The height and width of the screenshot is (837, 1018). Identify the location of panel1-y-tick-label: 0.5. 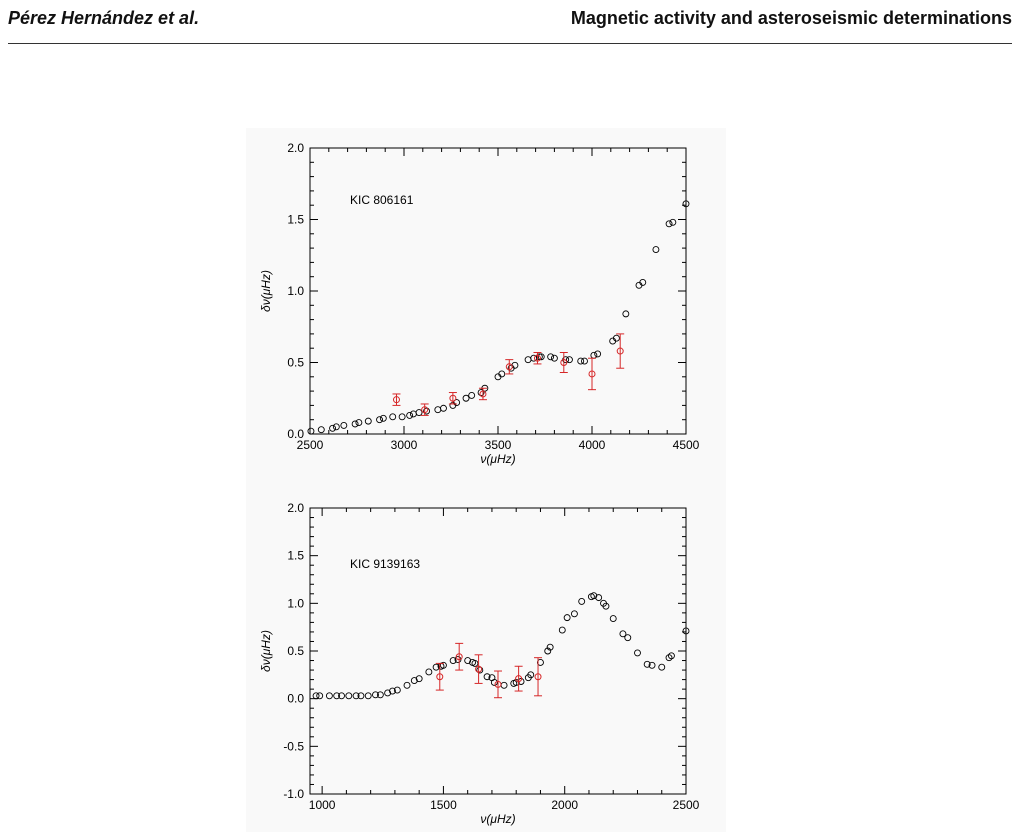
(295, 363).